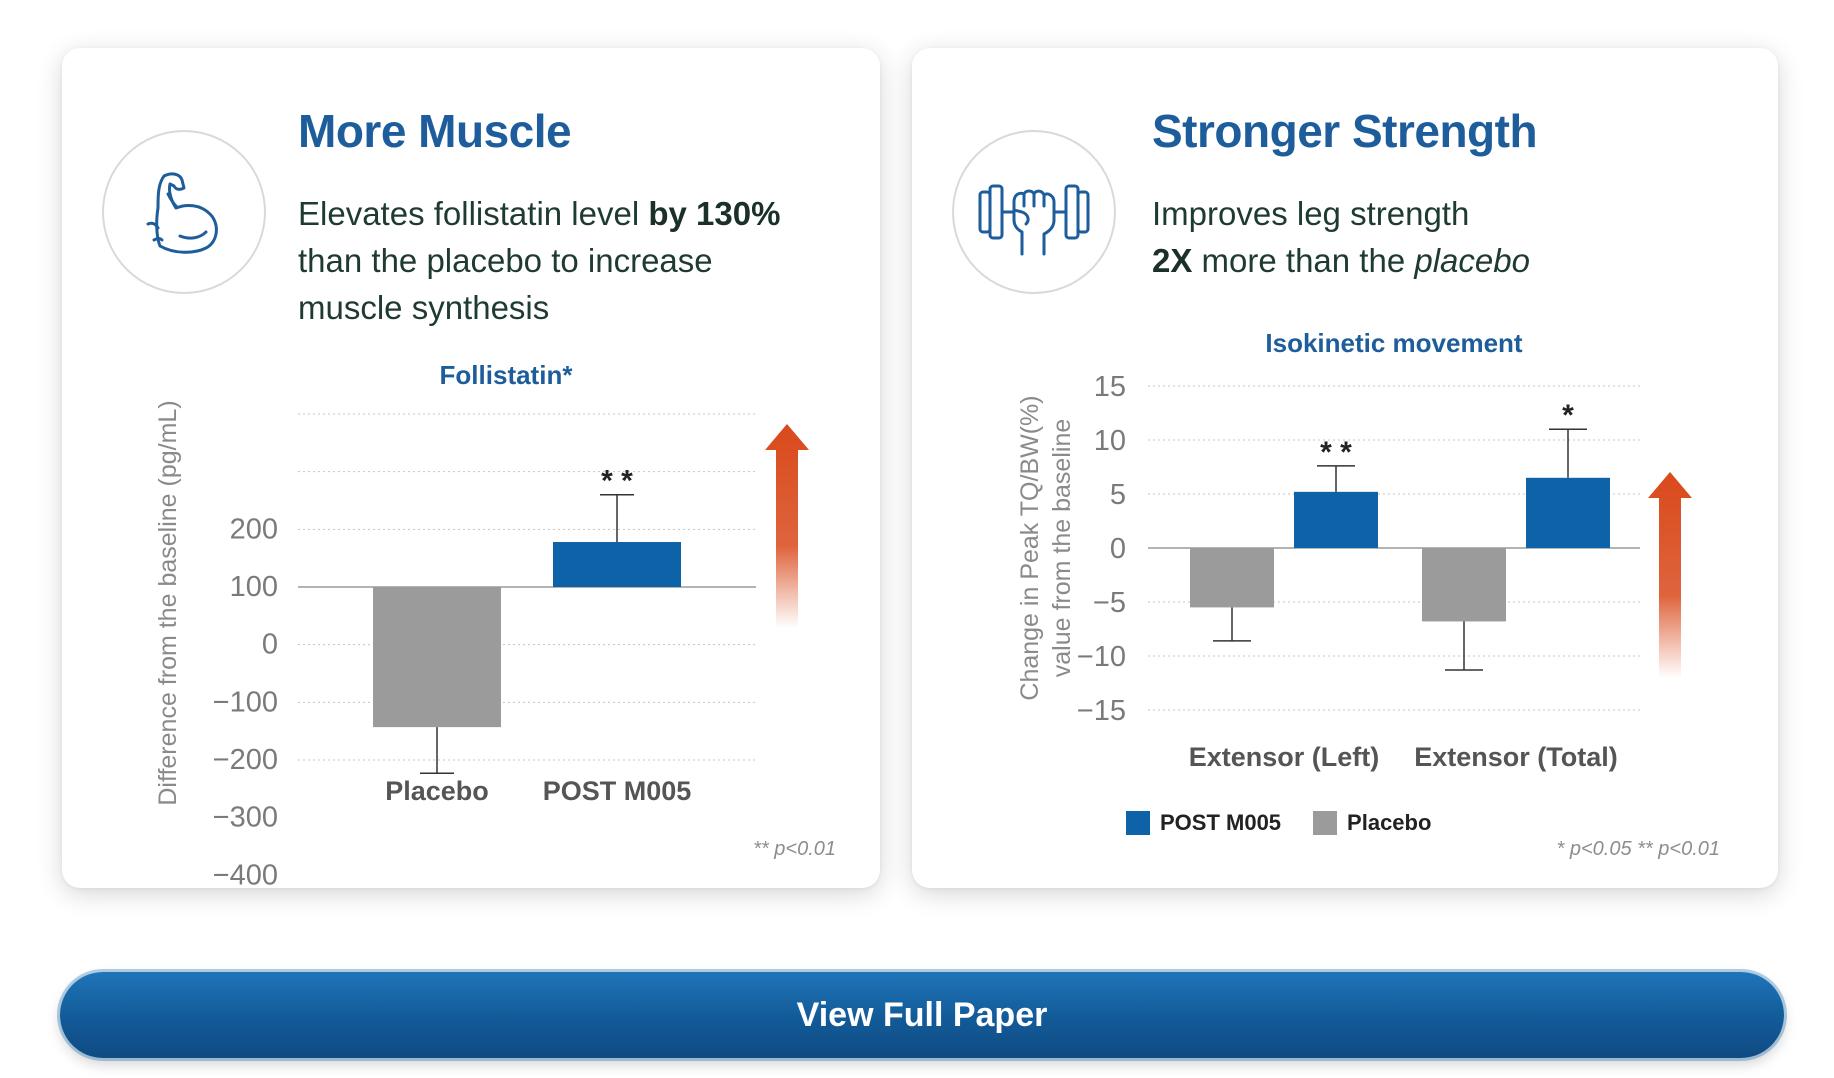 This screenshot has height=1078, width=1834. What do you see at coordinates (1472, 260) in the screenshot?
I see `desc-italic: placebo` at bounding box center [1472, 260].